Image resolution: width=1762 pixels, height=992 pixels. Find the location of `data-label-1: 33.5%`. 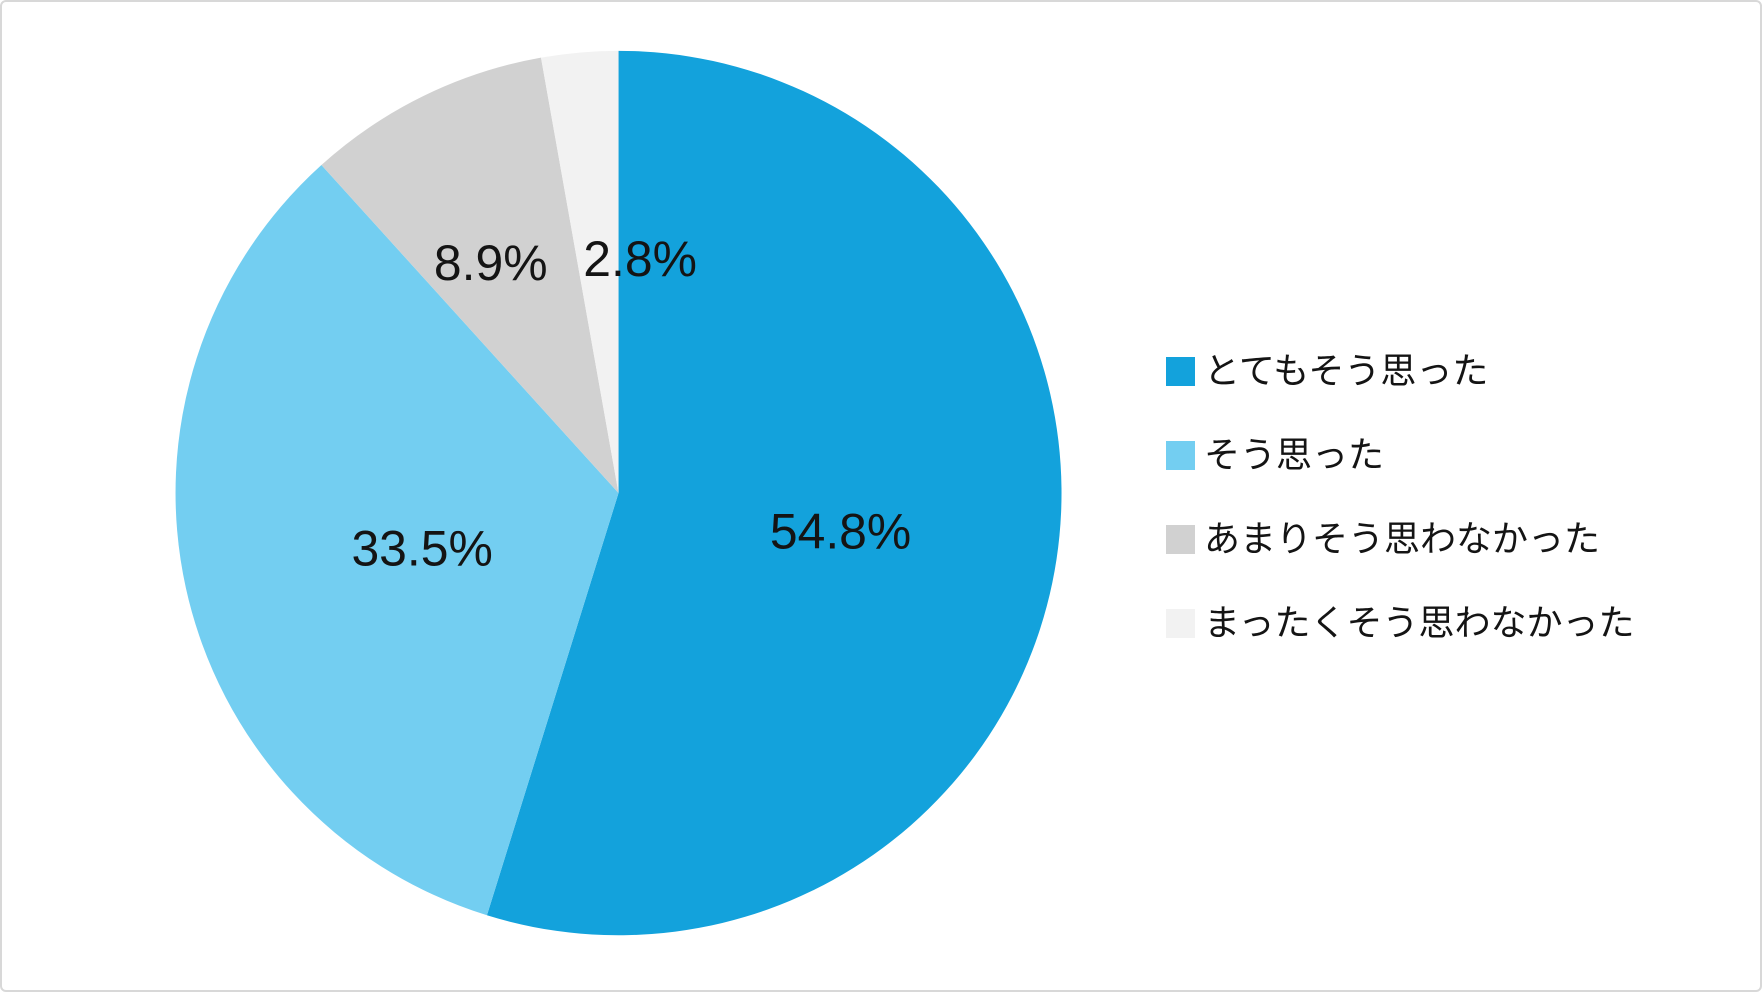

data-label-1: 33.5% is located at coordinates (421, 548).